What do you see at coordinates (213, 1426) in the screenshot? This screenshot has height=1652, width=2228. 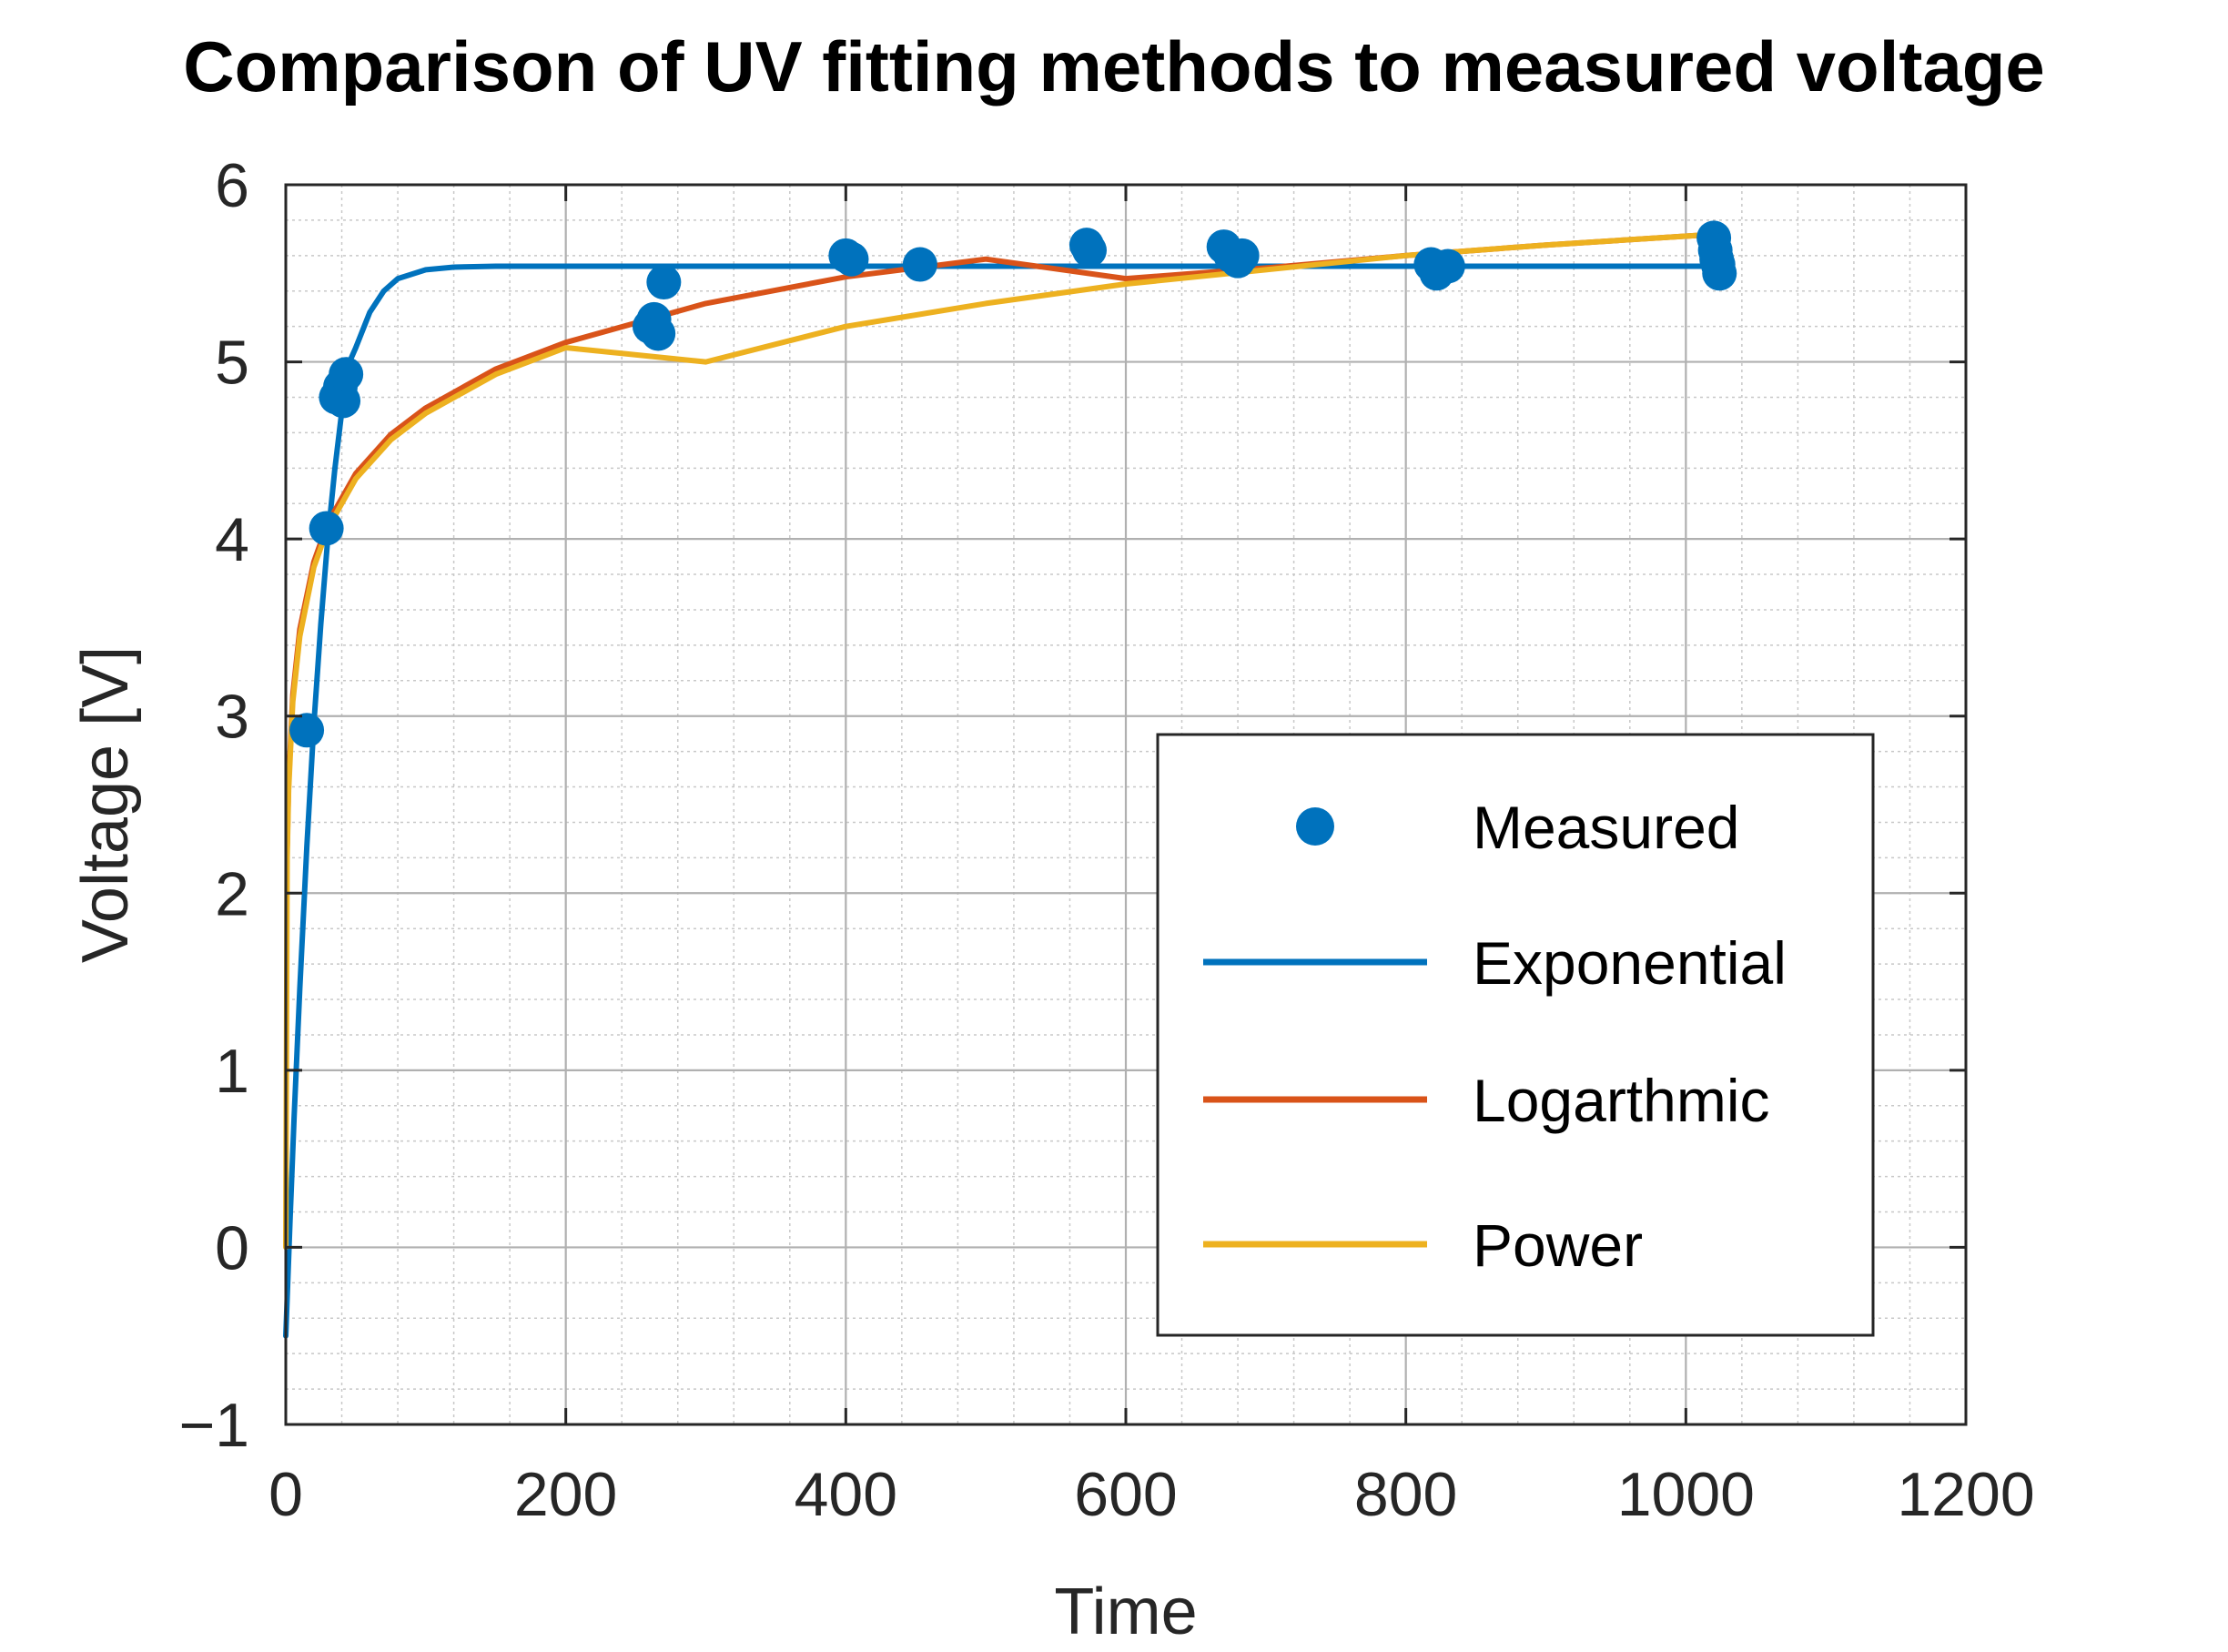 I see `y-tick-label: −1` at bounding box center [213, 1426].